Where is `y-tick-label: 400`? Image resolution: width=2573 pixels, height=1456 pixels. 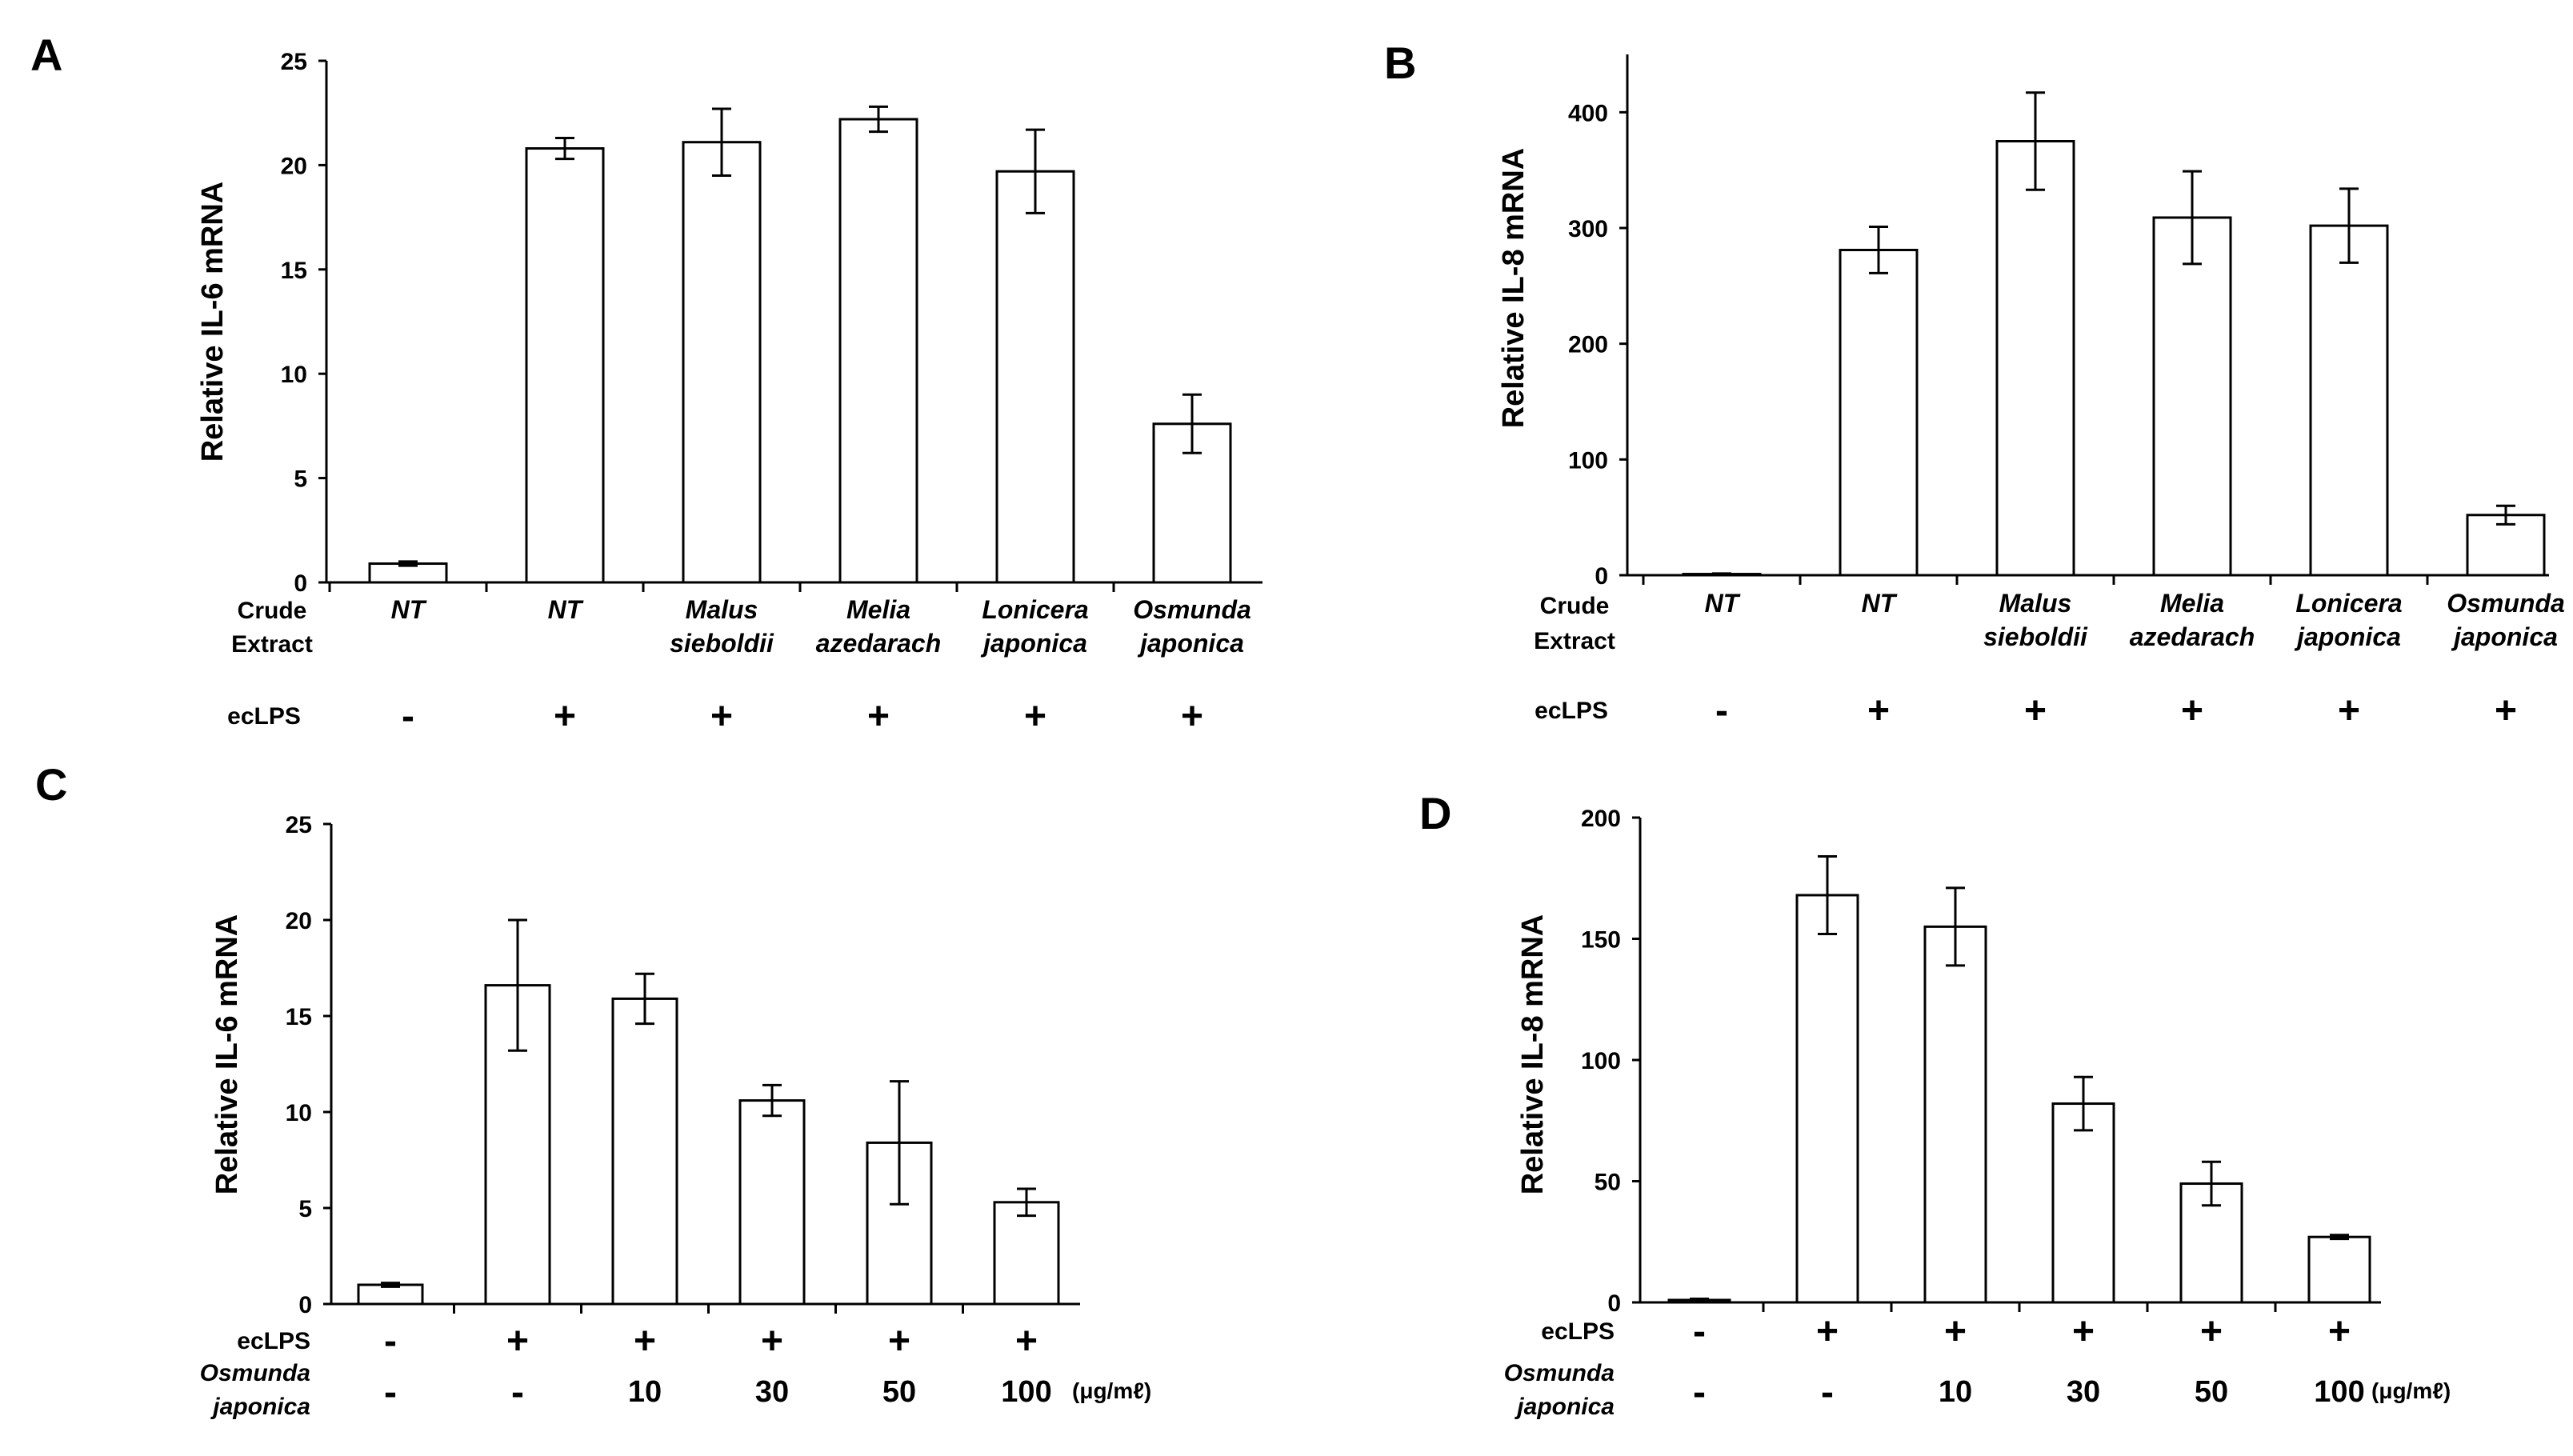
y-tick-label: 400 is located at coordinates (1588, 113).